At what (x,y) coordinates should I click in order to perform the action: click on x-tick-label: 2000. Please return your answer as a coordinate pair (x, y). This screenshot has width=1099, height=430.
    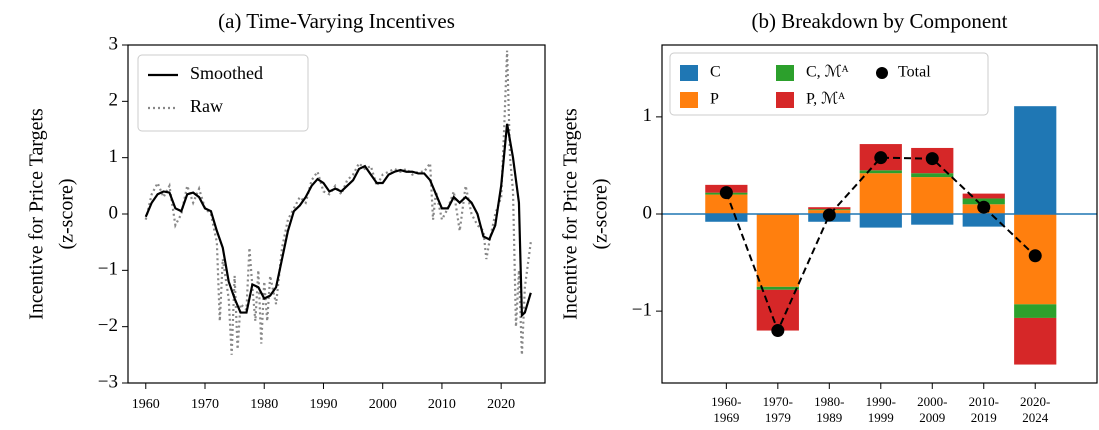
    Looking at the image, I should click on (383, 404).